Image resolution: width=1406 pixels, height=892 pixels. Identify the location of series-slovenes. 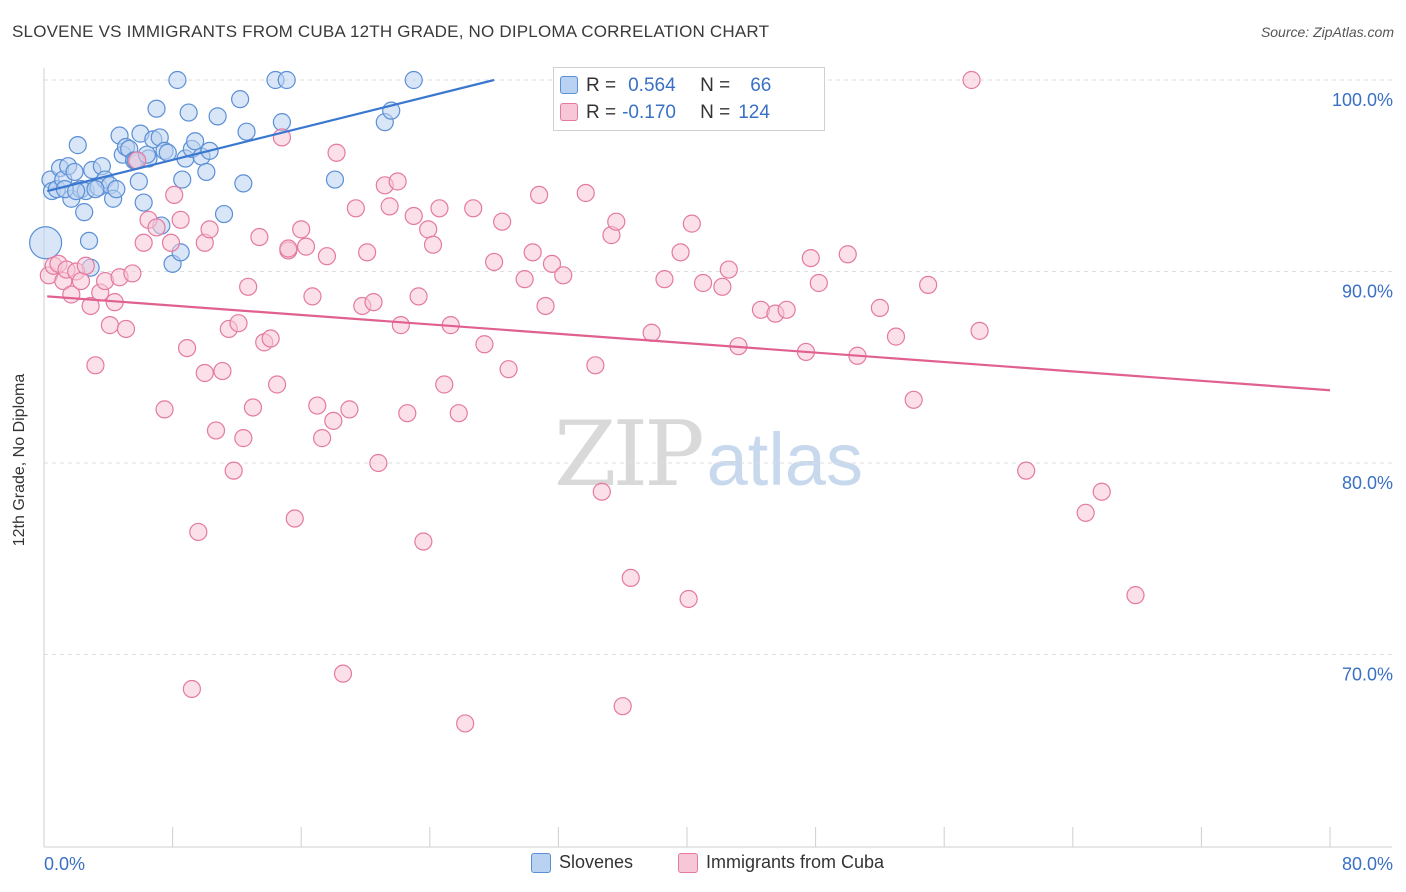
(306, 173).